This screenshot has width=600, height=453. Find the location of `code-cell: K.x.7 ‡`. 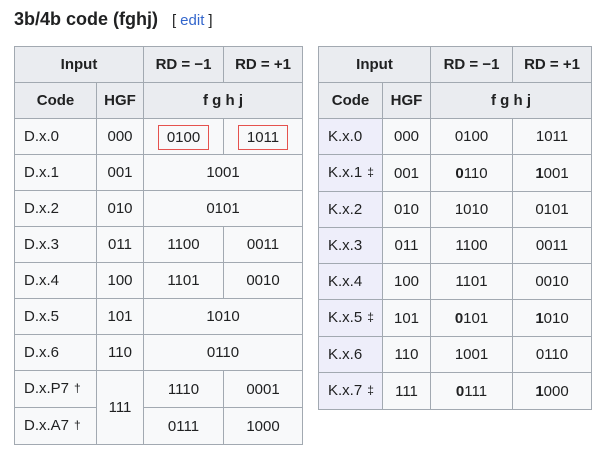

code-cell: K.x.7 ‡ is located at coordinates (350, 391).